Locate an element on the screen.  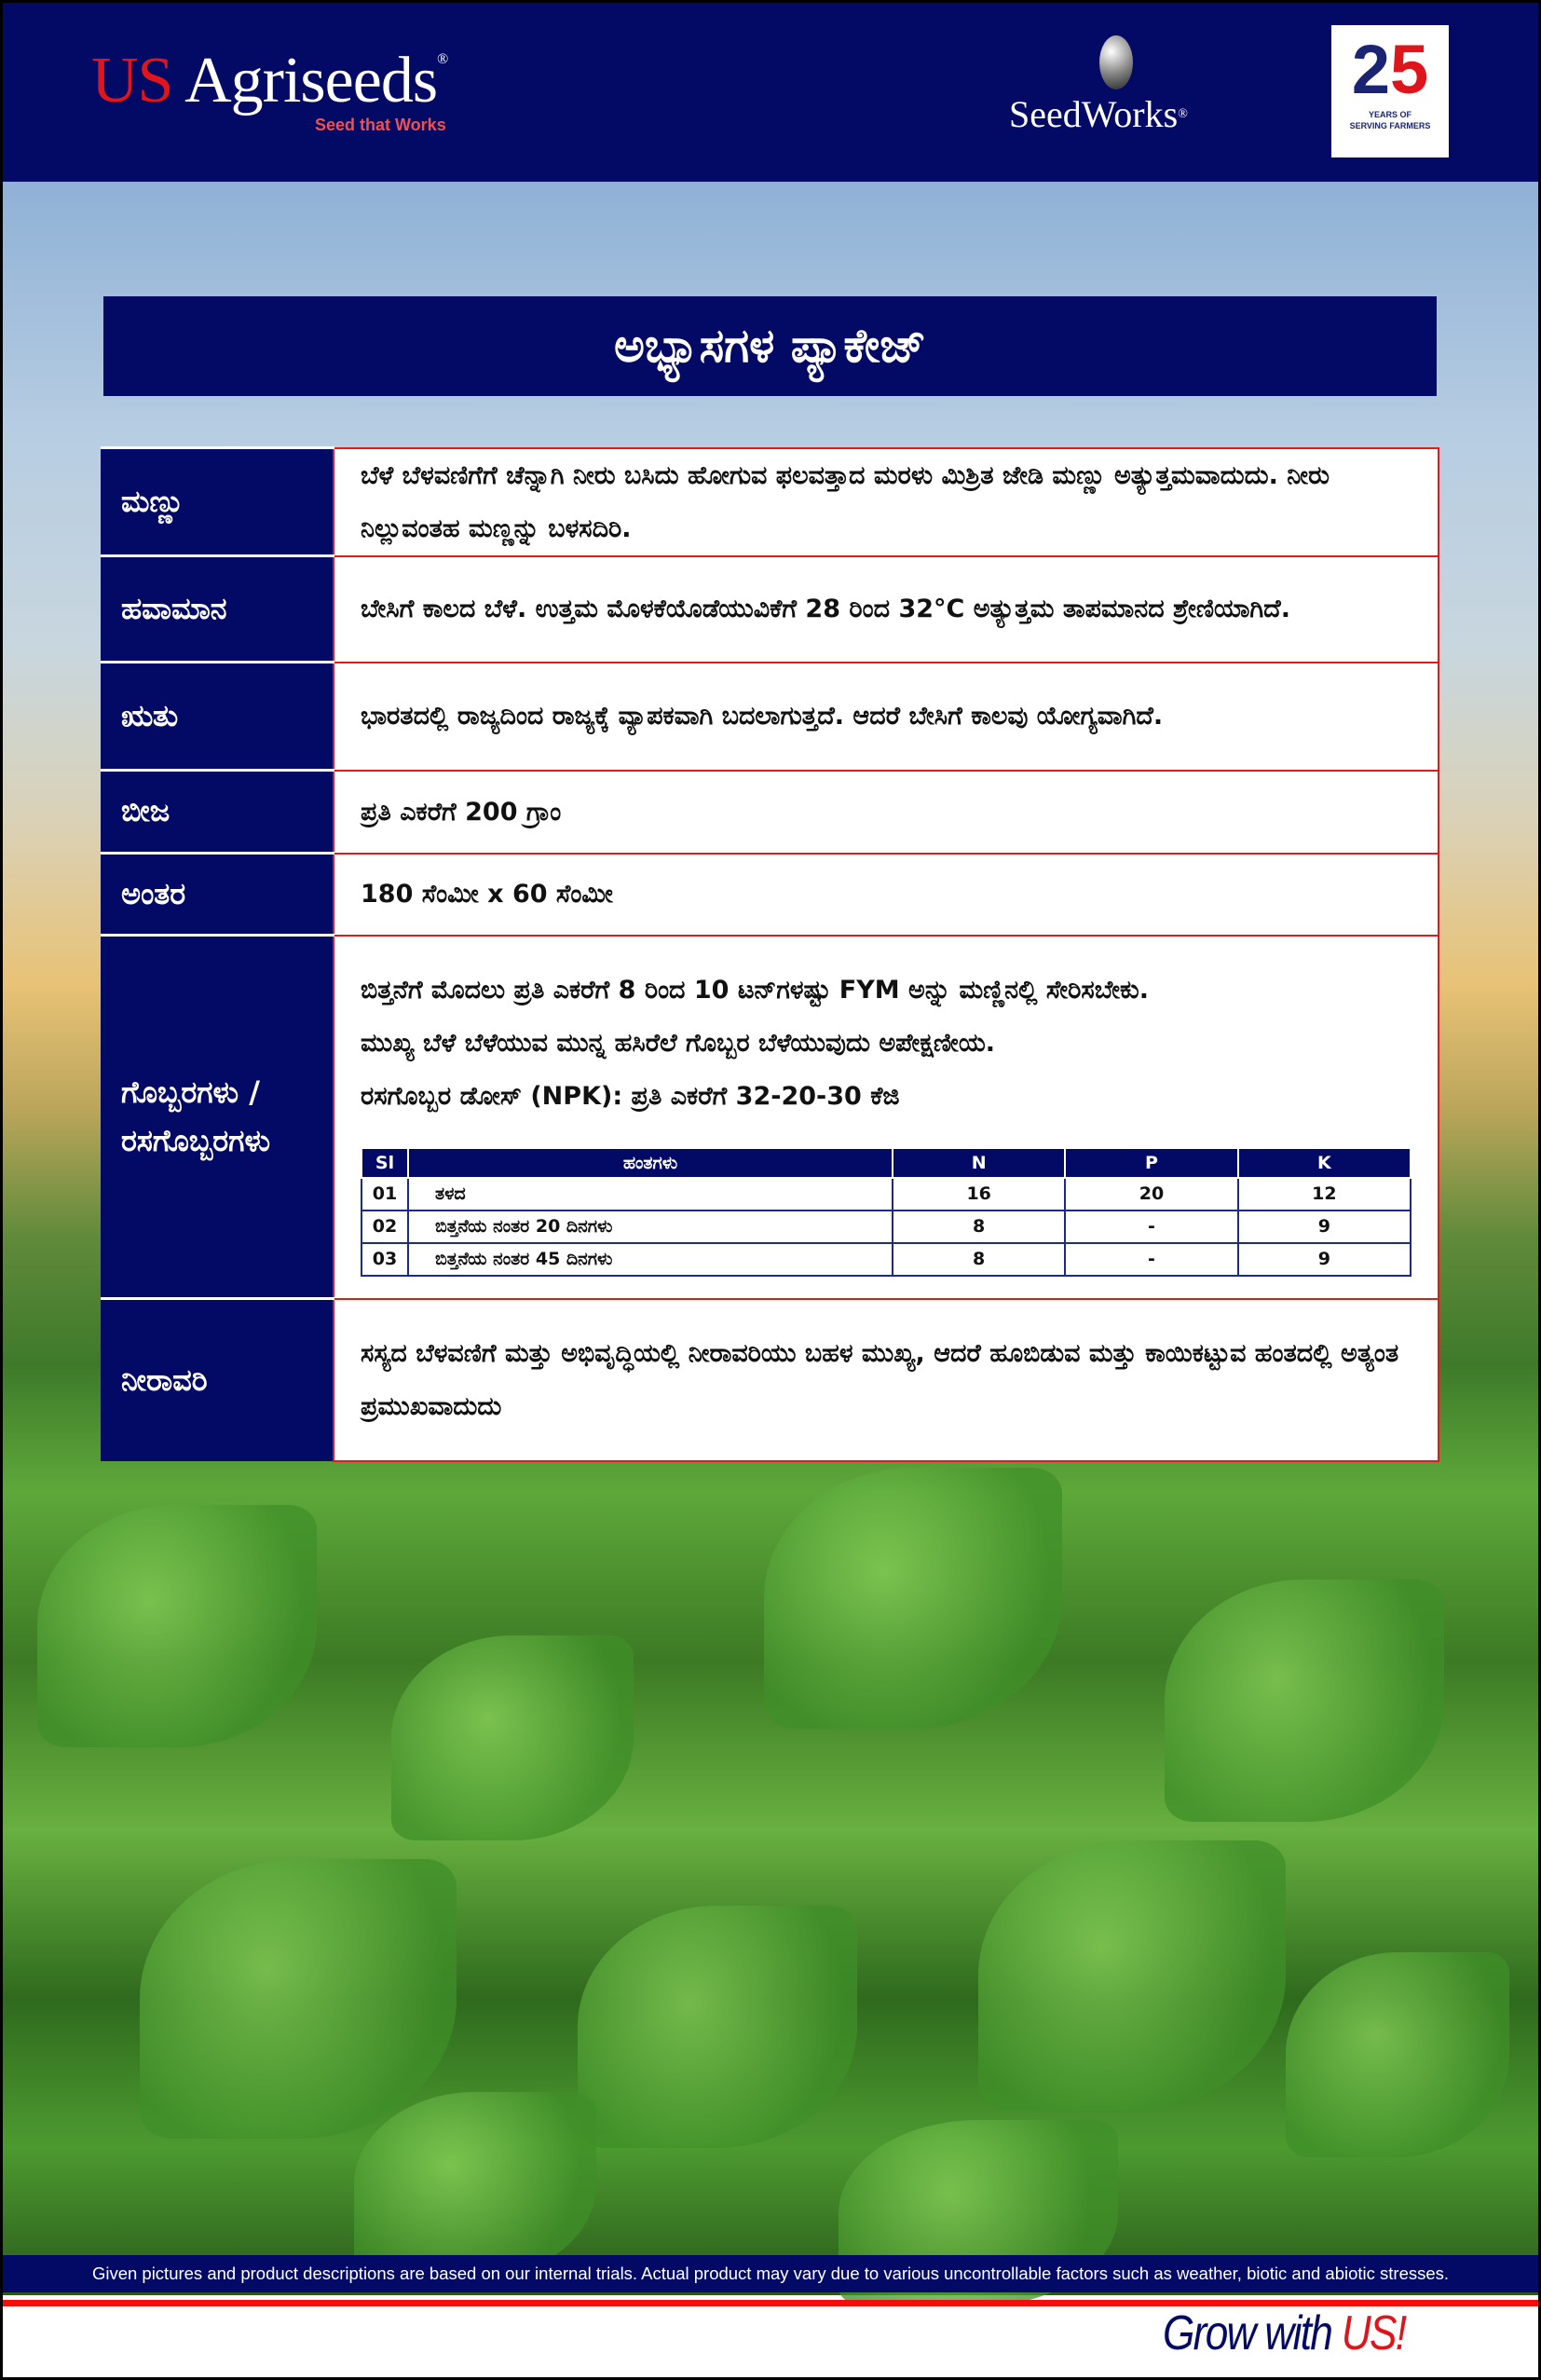
slogan-us: US is located at coordinates (1370, 2333).